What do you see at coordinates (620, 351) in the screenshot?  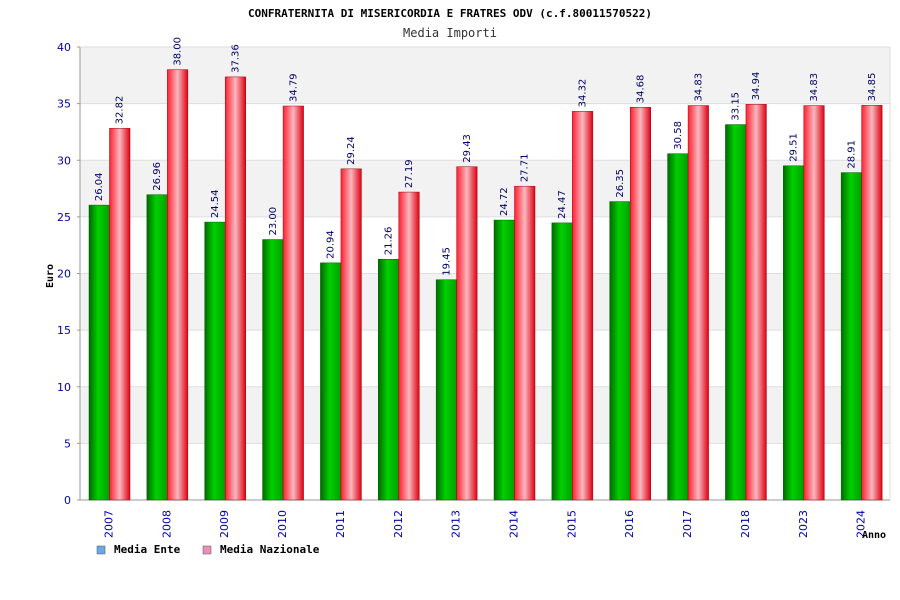 I see `bar-media-ente-2016` at bounding box center [620, 351].